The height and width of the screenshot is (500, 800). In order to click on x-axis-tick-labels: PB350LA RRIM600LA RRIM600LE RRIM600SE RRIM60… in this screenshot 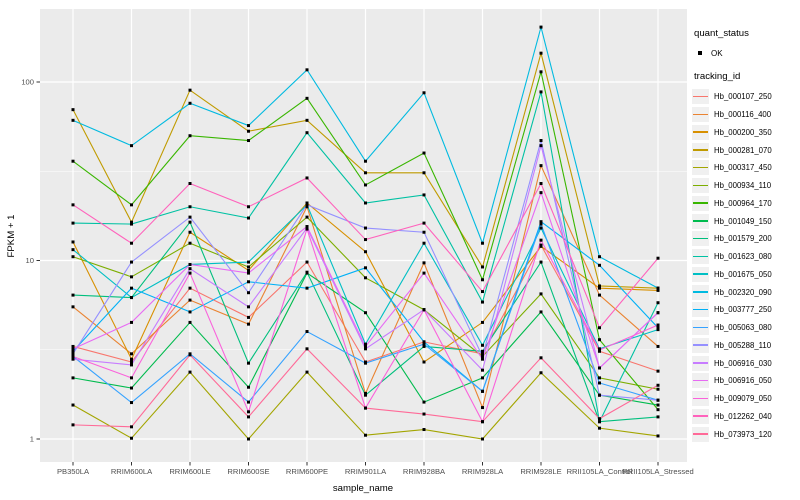, I will do `click(375, 471)`.